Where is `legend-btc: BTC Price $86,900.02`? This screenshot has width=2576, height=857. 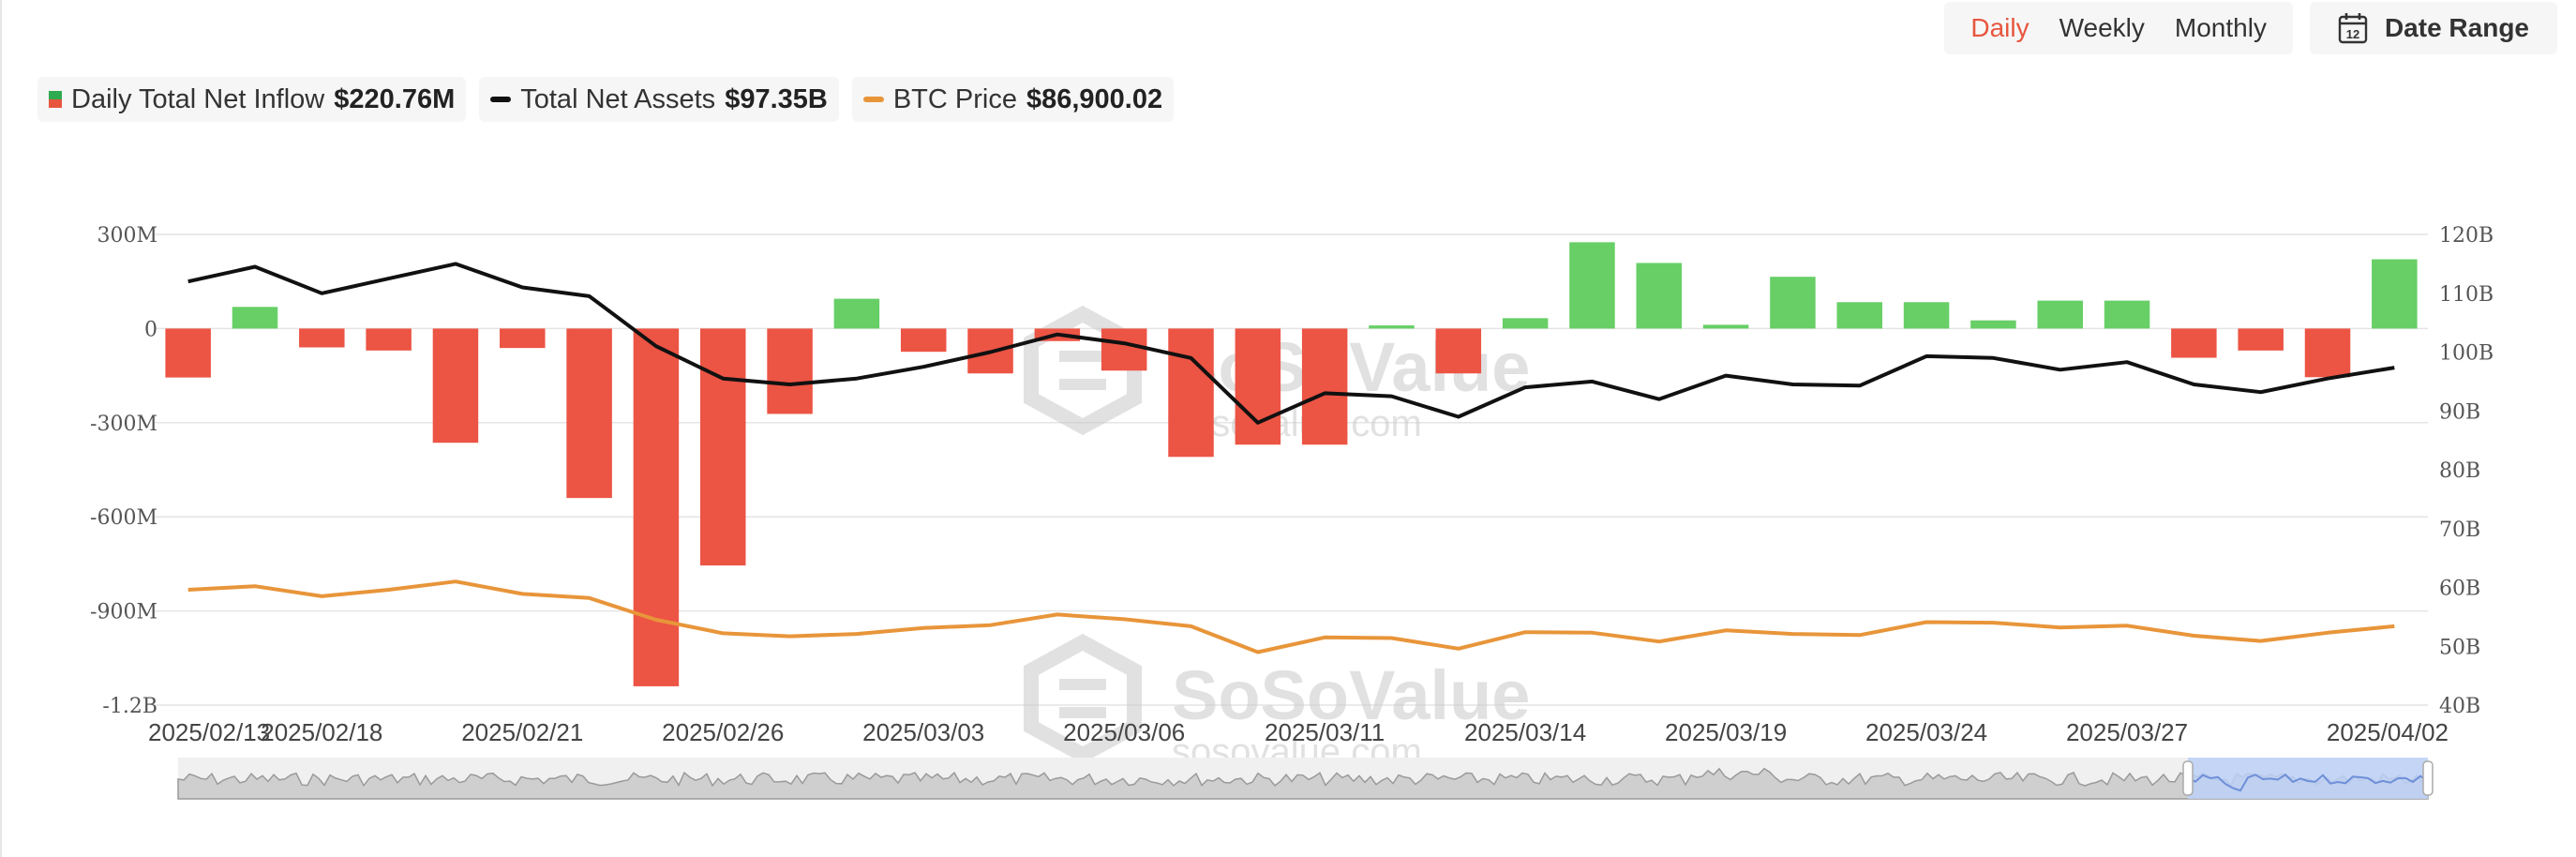 legend-btc: BTC Price $86,900.02 is located at coordinates (1013, 99).